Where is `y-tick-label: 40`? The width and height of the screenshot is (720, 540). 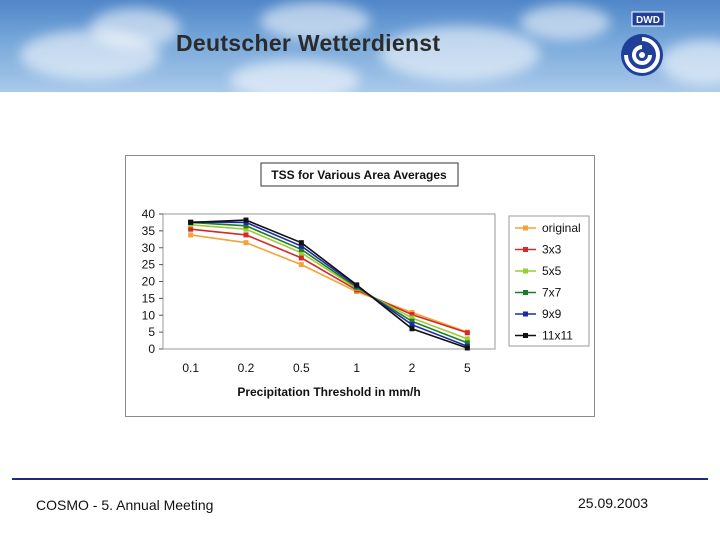
y-tick-label: 40 is located at coordinates (149, 214).